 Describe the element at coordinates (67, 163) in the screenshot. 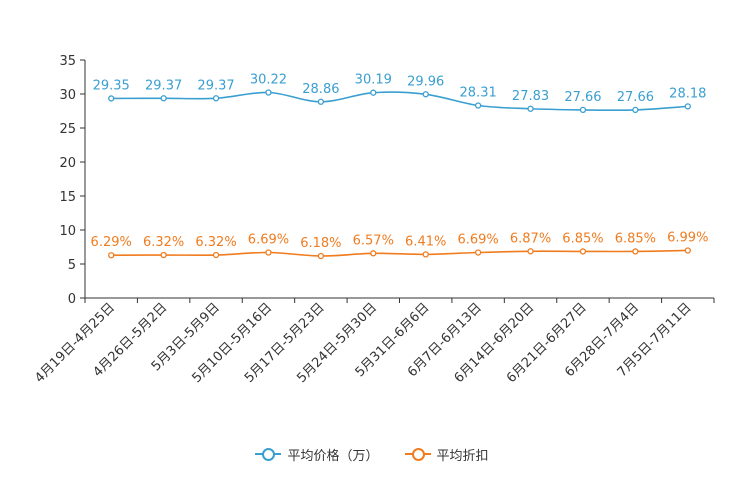

I see `y-tick-label: 20` at that location.